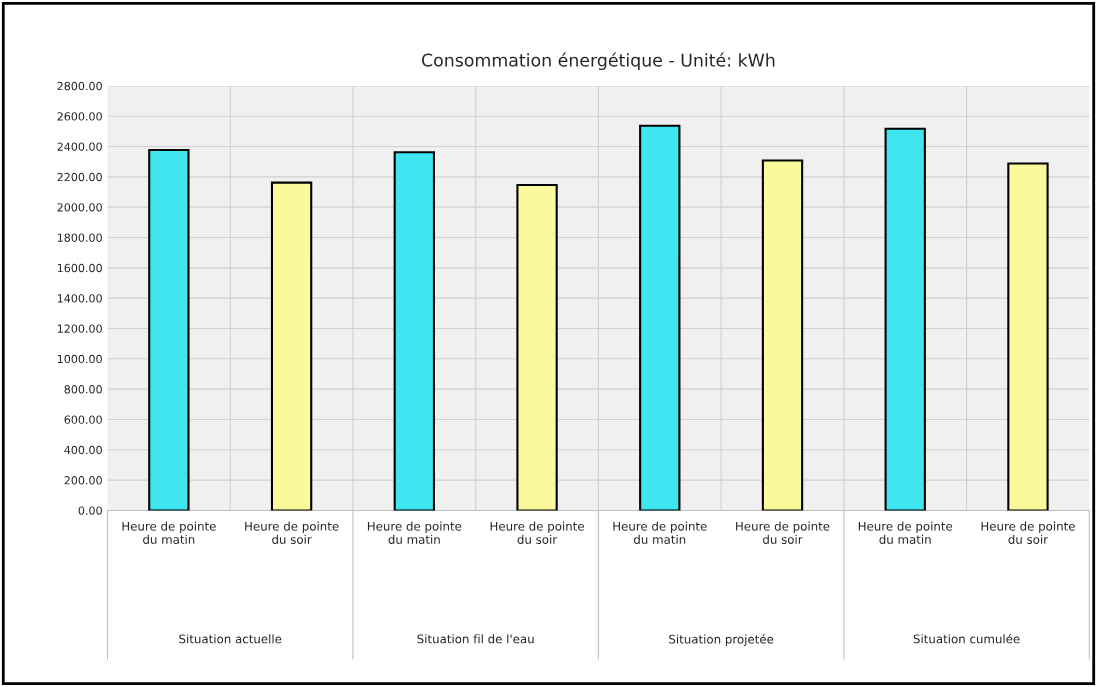 The image size is (1097, 687). What do you see at coordinates (79, 268) in the screenshot?
I see `y-tick-label: 1600.00` at bounding box center [79, 268].